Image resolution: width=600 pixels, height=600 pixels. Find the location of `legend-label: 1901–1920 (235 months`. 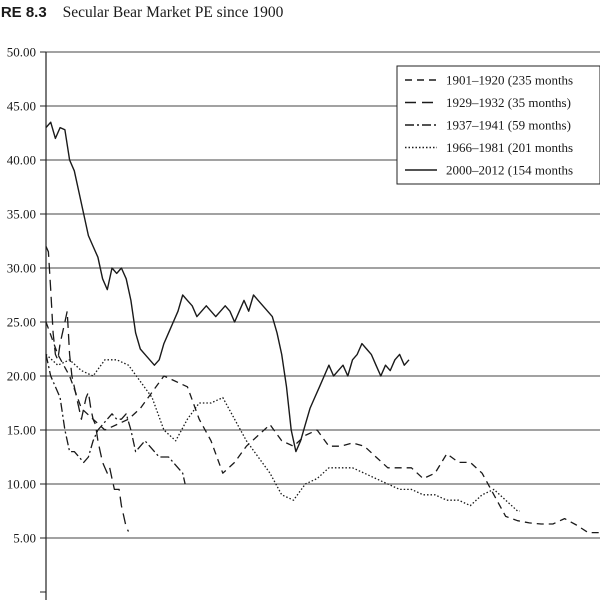

legend-label: 1901–1920 (235 months is located at coordinates (509, 80).